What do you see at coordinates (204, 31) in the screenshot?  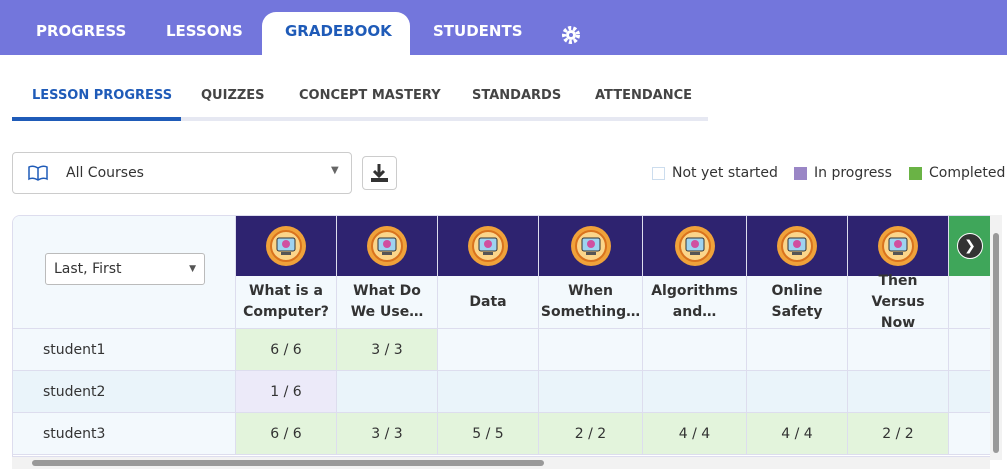 I see `nav-tab: LESSONS` at bounding box center [204, 31].